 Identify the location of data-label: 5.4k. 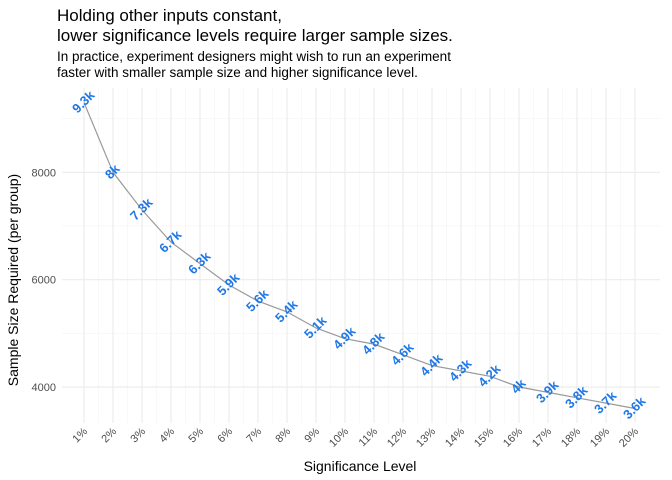
(286, 310).